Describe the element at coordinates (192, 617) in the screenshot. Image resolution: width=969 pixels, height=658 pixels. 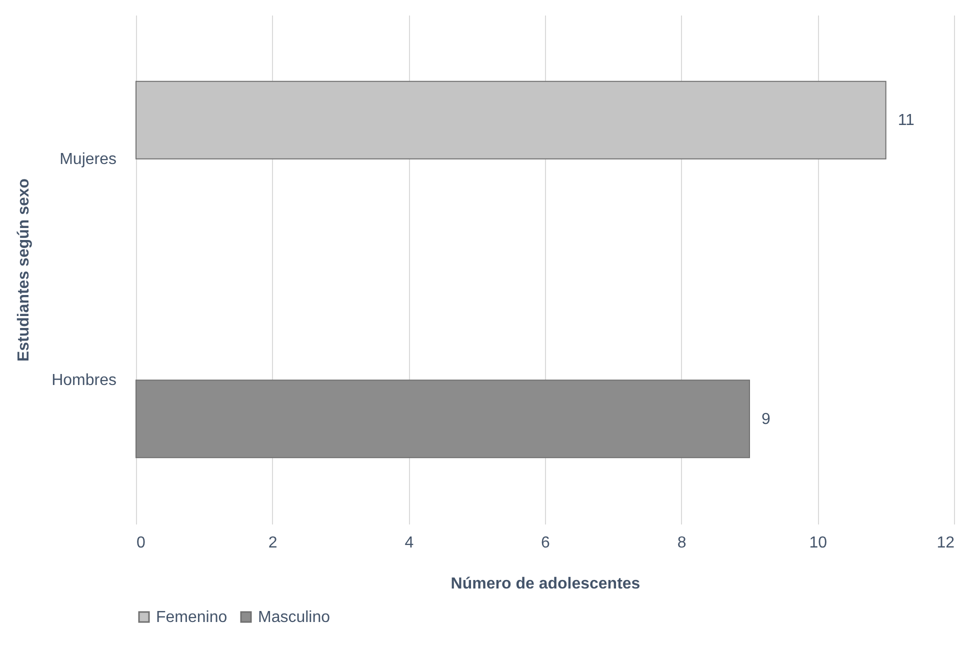
I see `legend-label: Femenino` at that location.